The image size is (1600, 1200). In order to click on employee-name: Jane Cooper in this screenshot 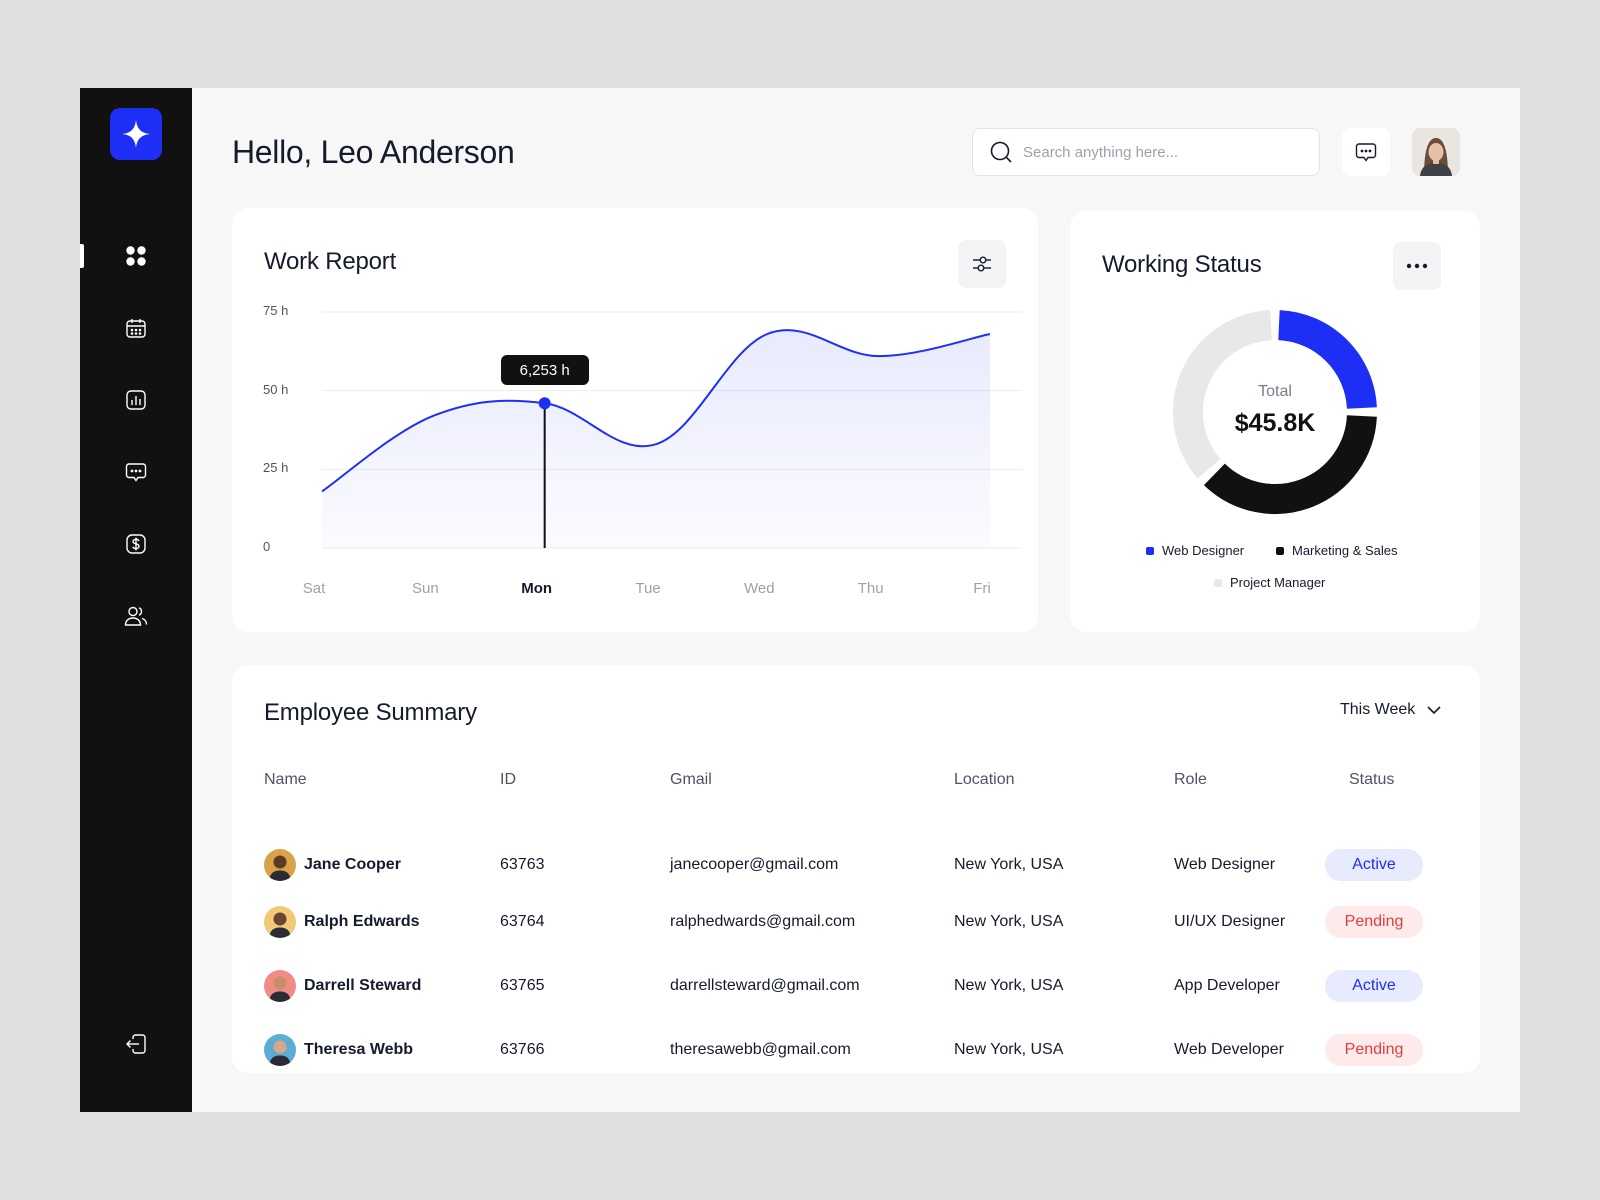, I will do `click(352, 864)`.